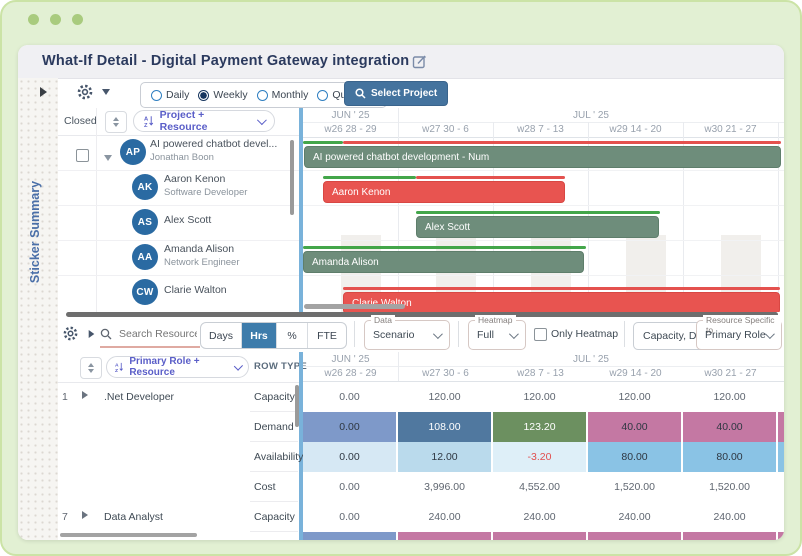 The width and height of the screenshot is (802, 556). What do you see at coordinates (38, 309) in the screenshot?
I see `side-rail` at bounding box center [38, 309].